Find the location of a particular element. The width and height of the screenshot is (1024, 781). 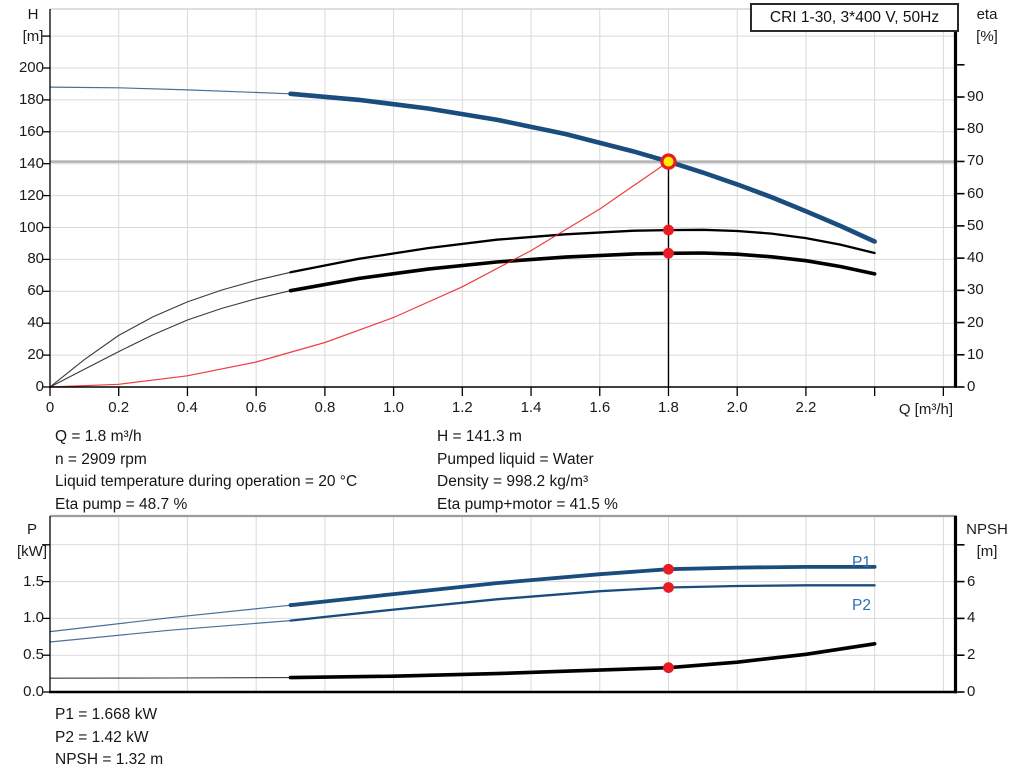

duty-point-marker is located at coordinates (668, 161).